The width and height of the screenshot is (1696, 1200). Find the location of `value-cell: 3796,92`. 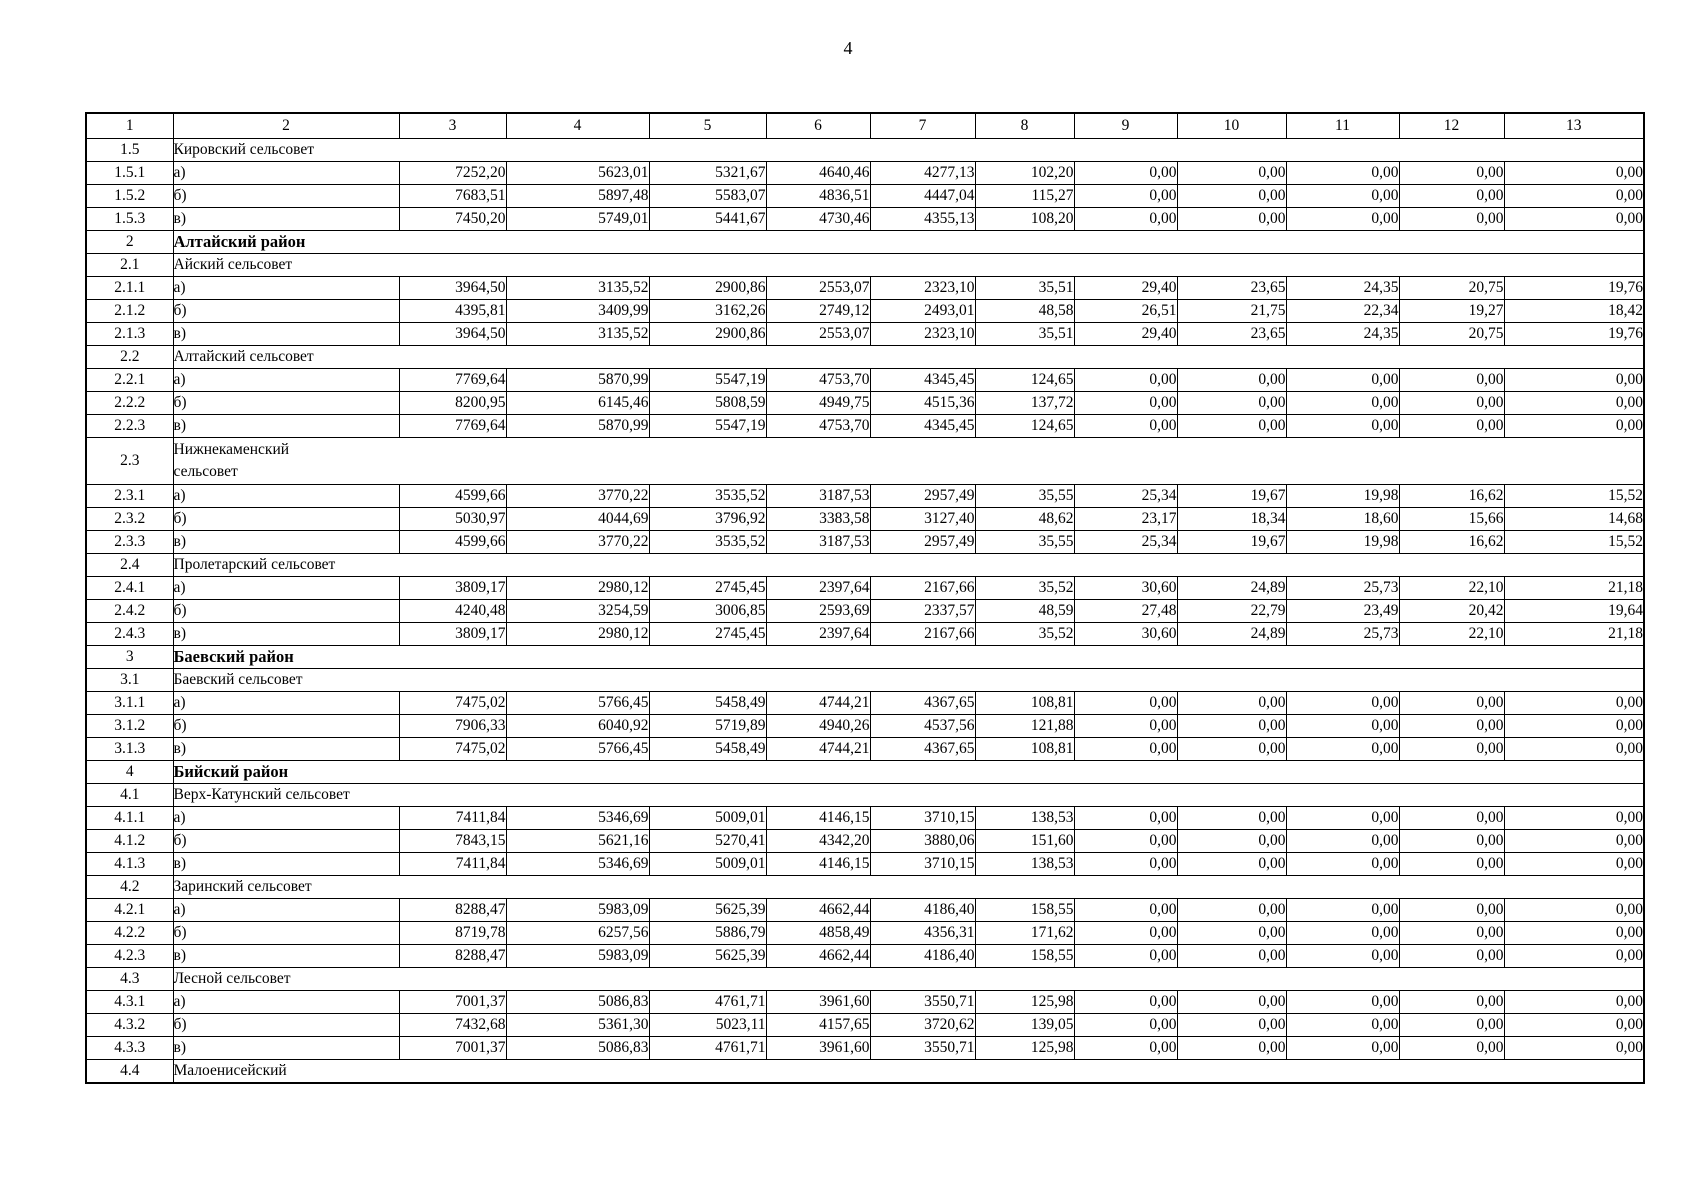

value-cell: 3796,92 is located at coordinates (707, 519).